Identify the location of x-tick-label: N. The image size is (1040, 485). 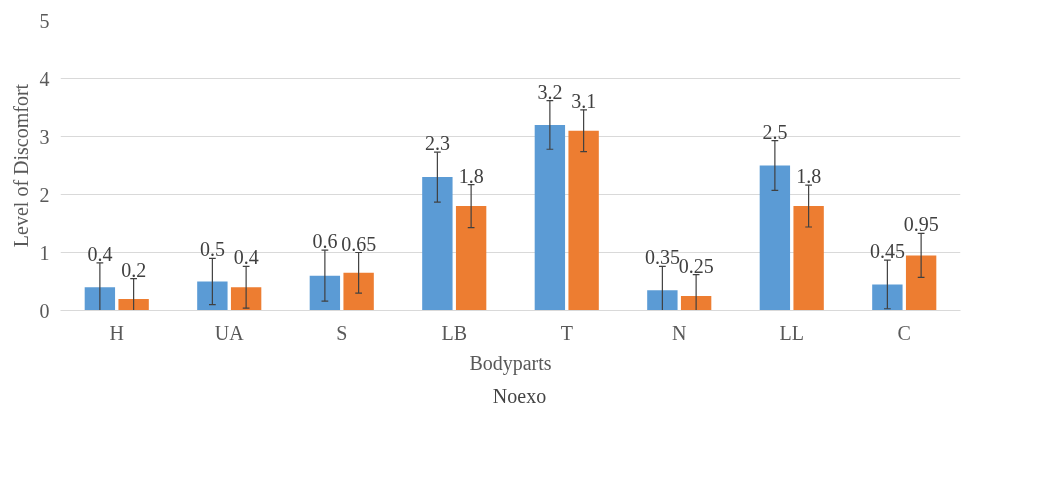
(679, 332).